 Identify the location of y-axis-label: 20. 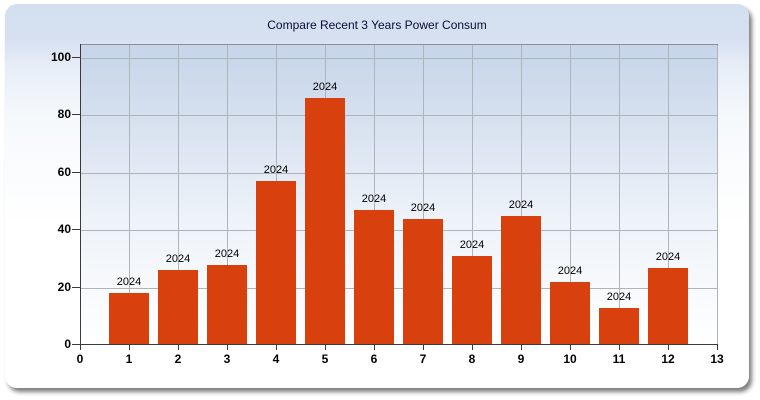
(64, 286).